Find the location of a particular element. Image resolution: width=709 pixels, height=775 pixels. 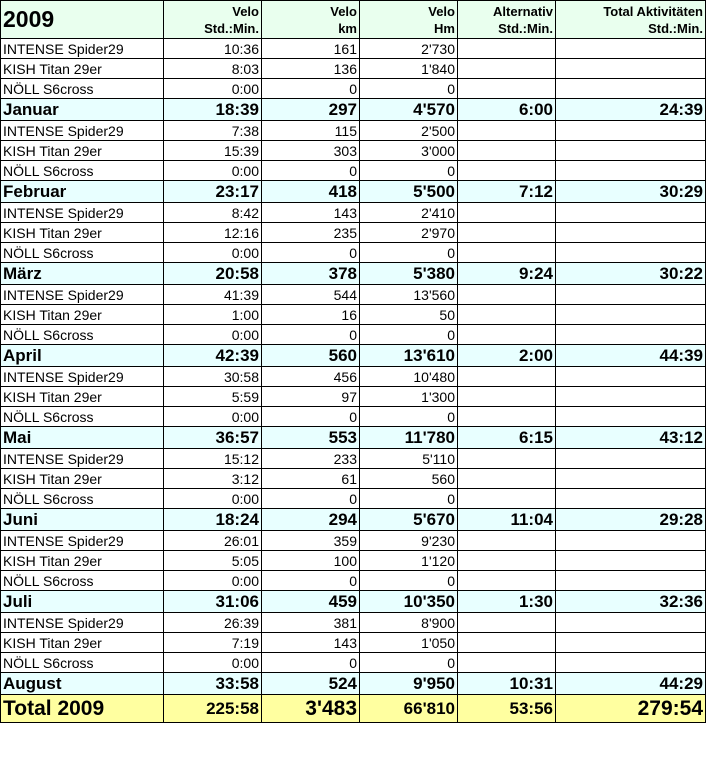

velo-hm-cell: 5'670 is located at coordinates (408, 519).